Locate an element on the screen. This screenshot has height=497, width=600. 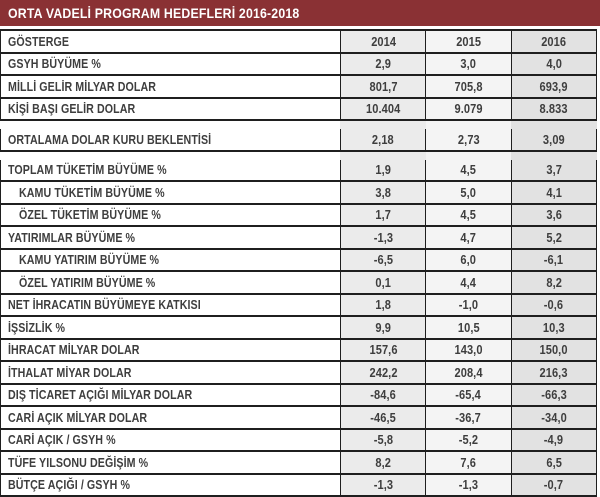
cell-2014: -6,5 is located at coordinates (383, 259).